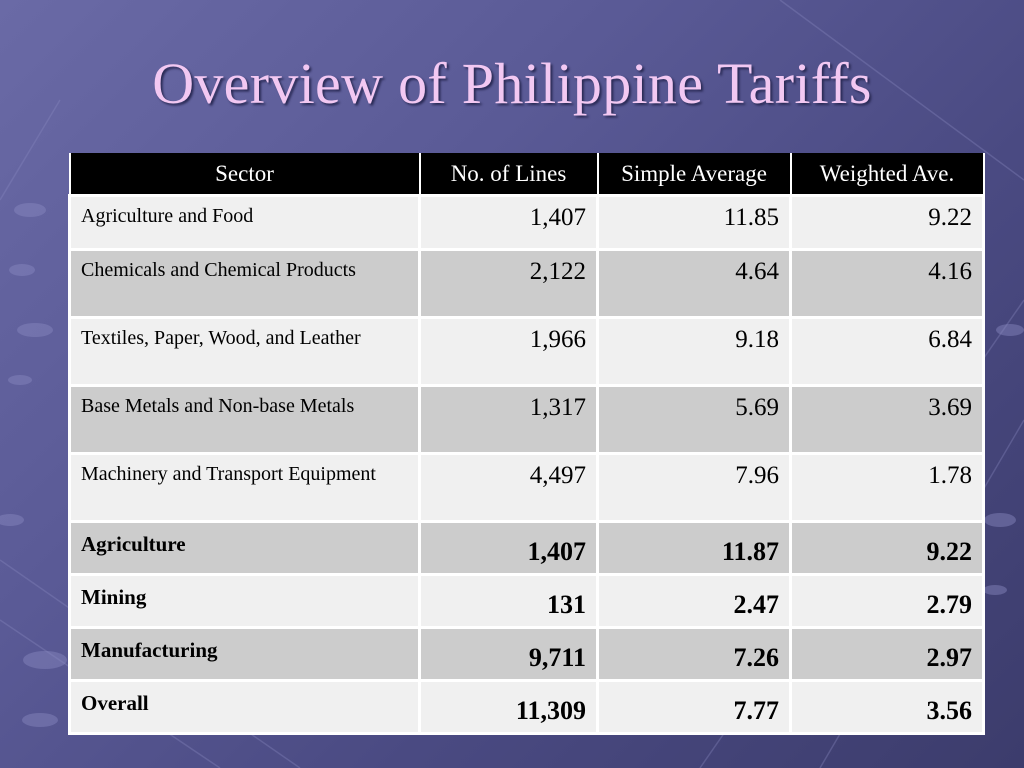 The image size is (1024, 768). I want to click on sector-cell: Base Metals and Non-base Metals, so click(244, 419).